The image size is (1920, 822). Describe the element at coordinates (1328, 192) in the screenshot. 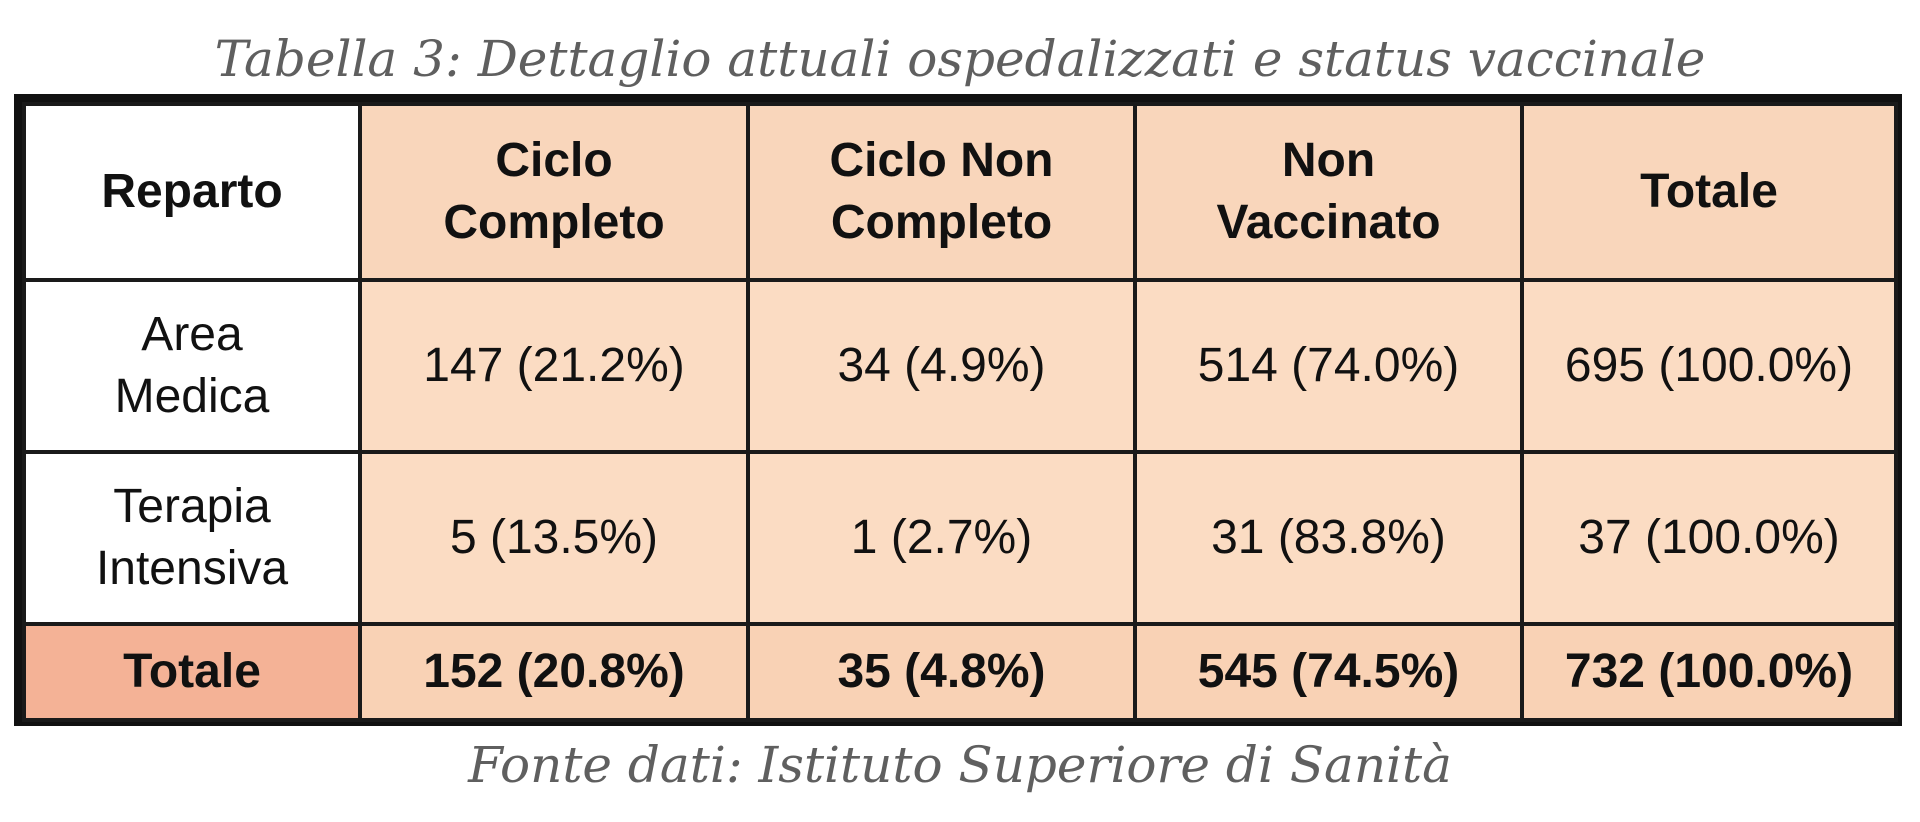

I see `header-non-vaccinato: Non Vaccinato` at that location.